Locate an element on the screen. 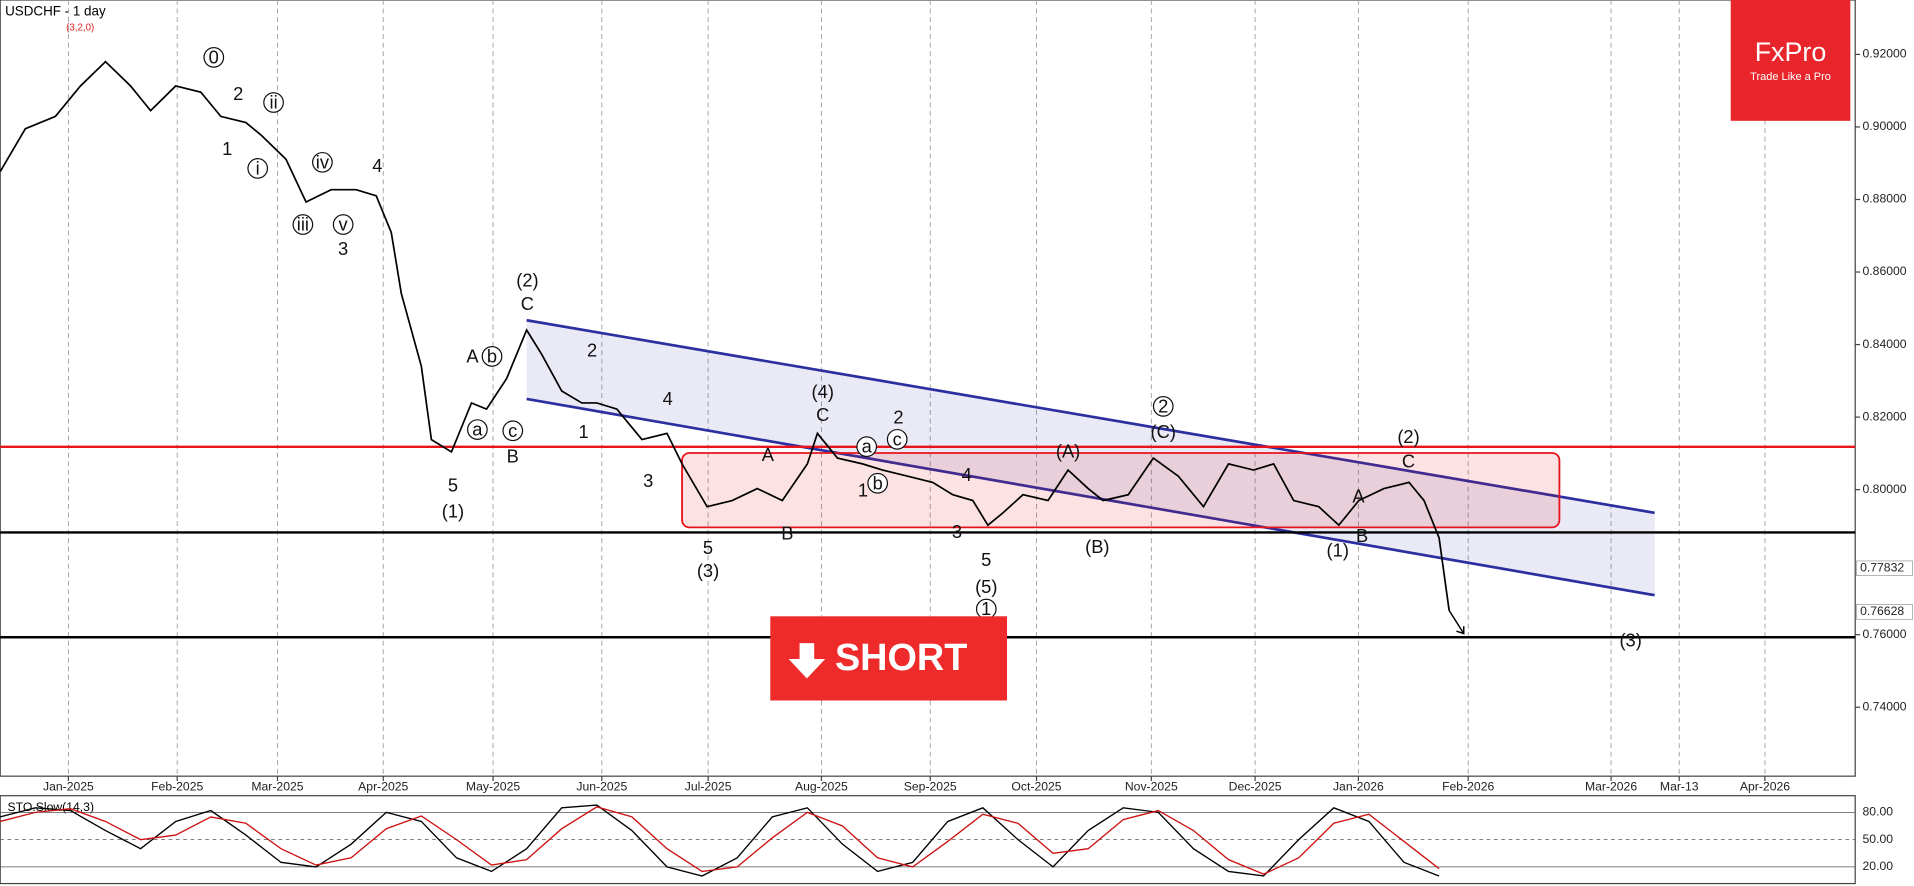 This screenshot has width=1914, height=886. wave-label: (5) is located at coordinates (986, 586).